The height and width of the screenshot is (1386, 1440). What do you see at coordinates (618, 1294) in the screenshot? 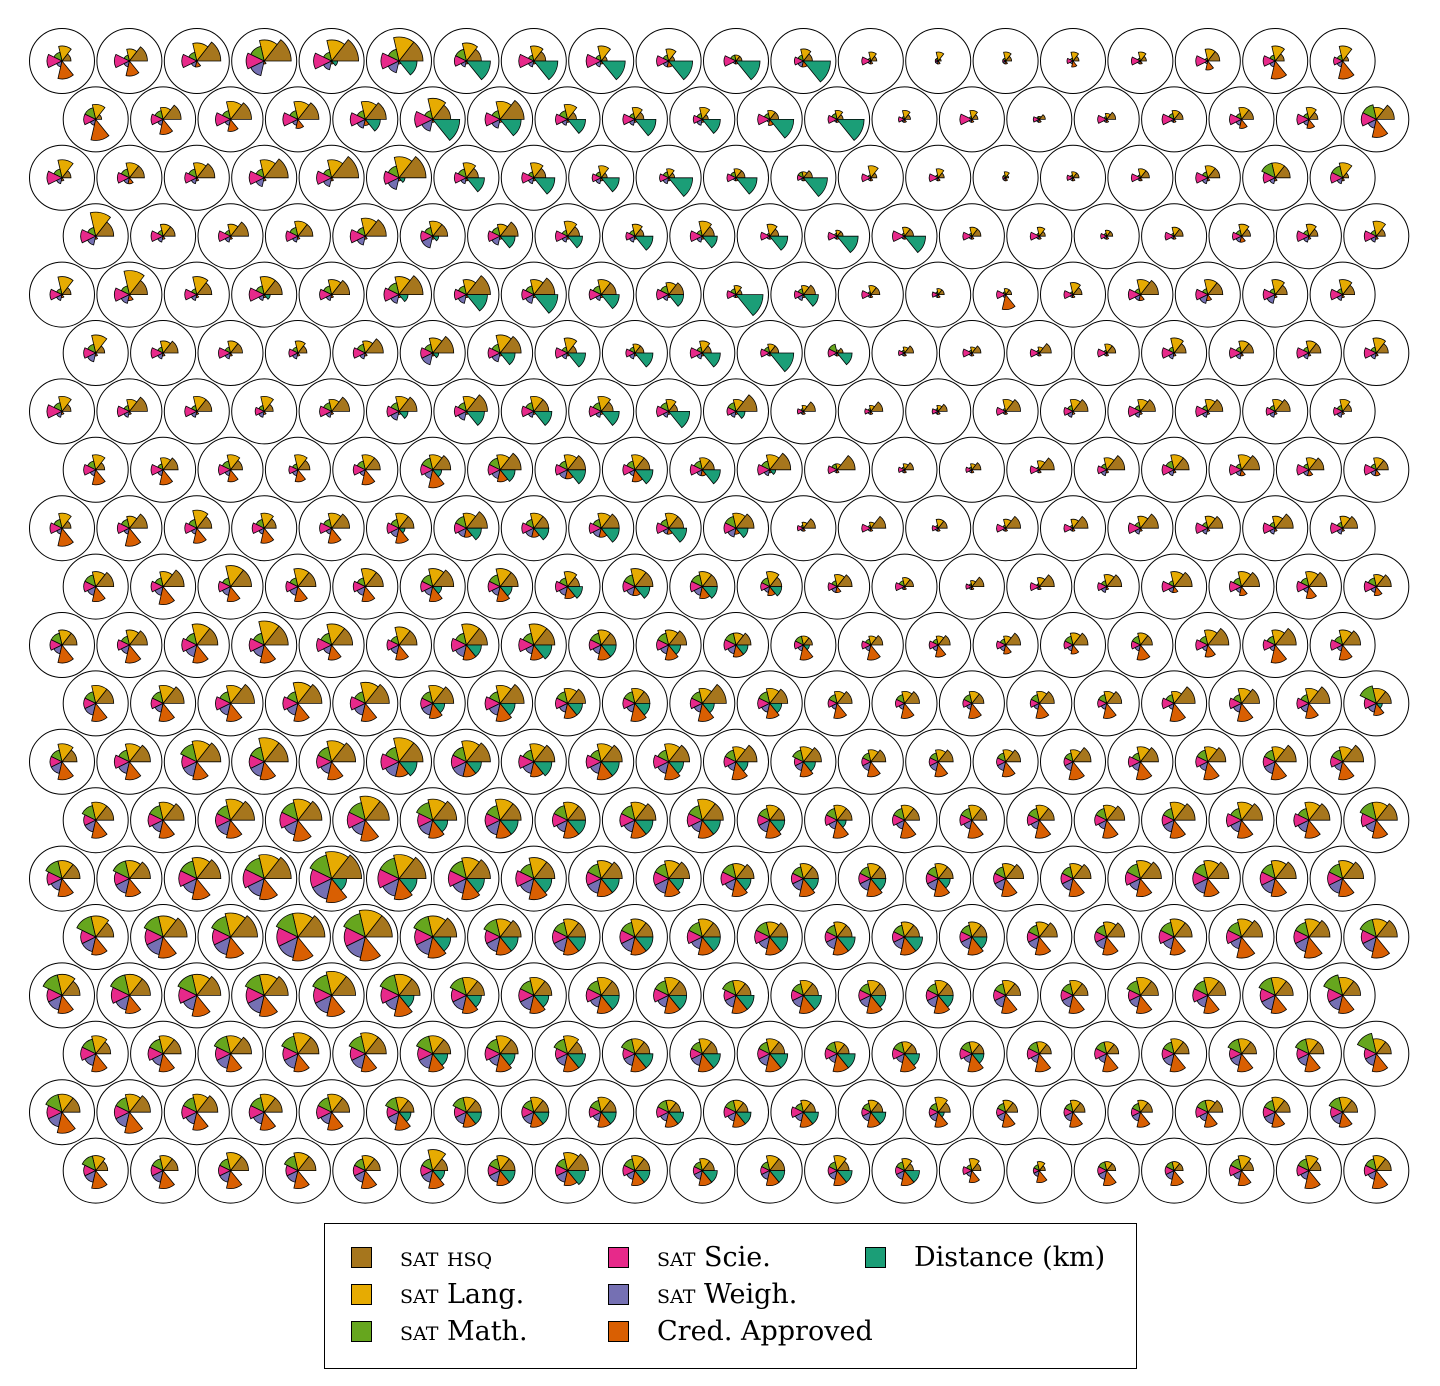
I see `legend-swatch-weigh` at bounding box center [618, 1294].